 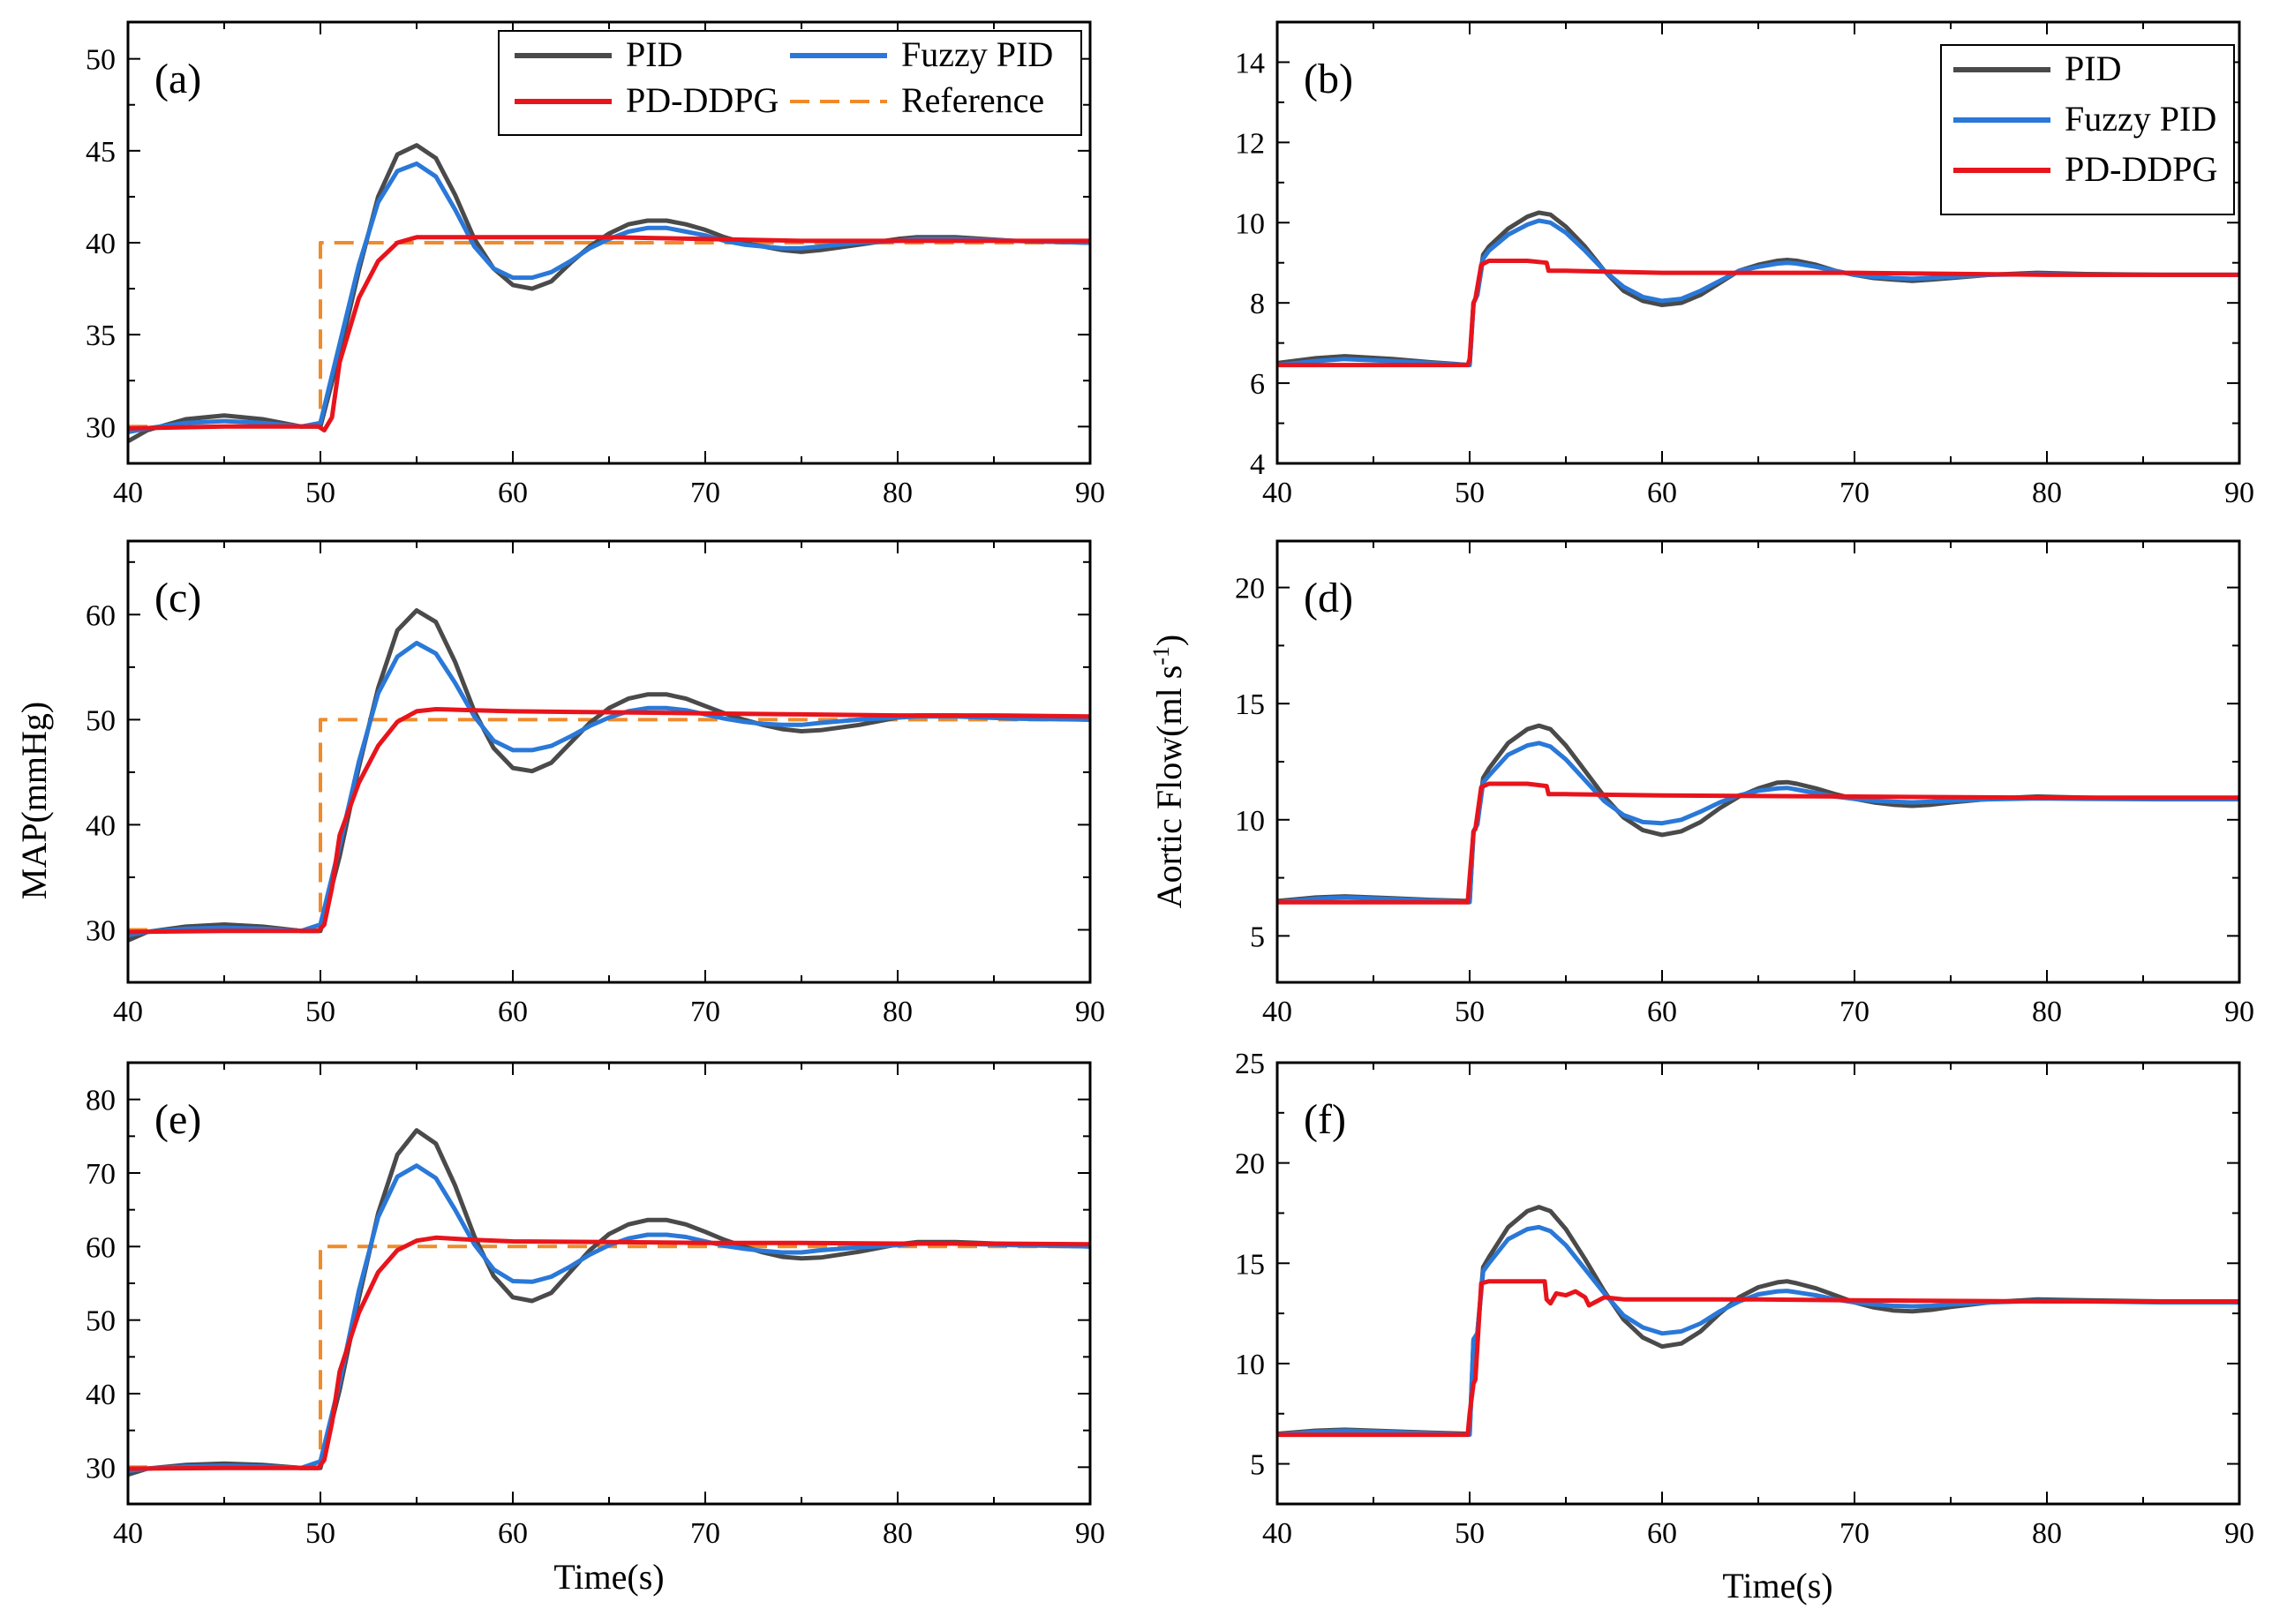 What do you see at coordinates (1257, 464) in the screenshot?
I see `y-tick-label: 4` at bounding box center [1257, 464].